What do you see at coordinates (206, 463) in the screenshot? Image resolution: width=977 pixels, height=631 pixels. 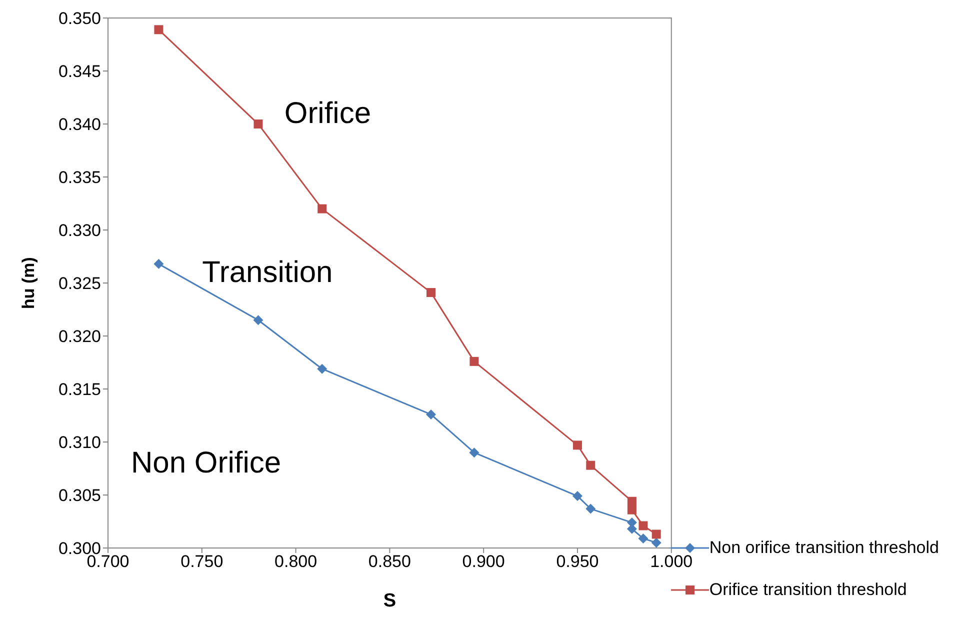 I see `annotation: Non Orifice` at bounding box center [206, 463].